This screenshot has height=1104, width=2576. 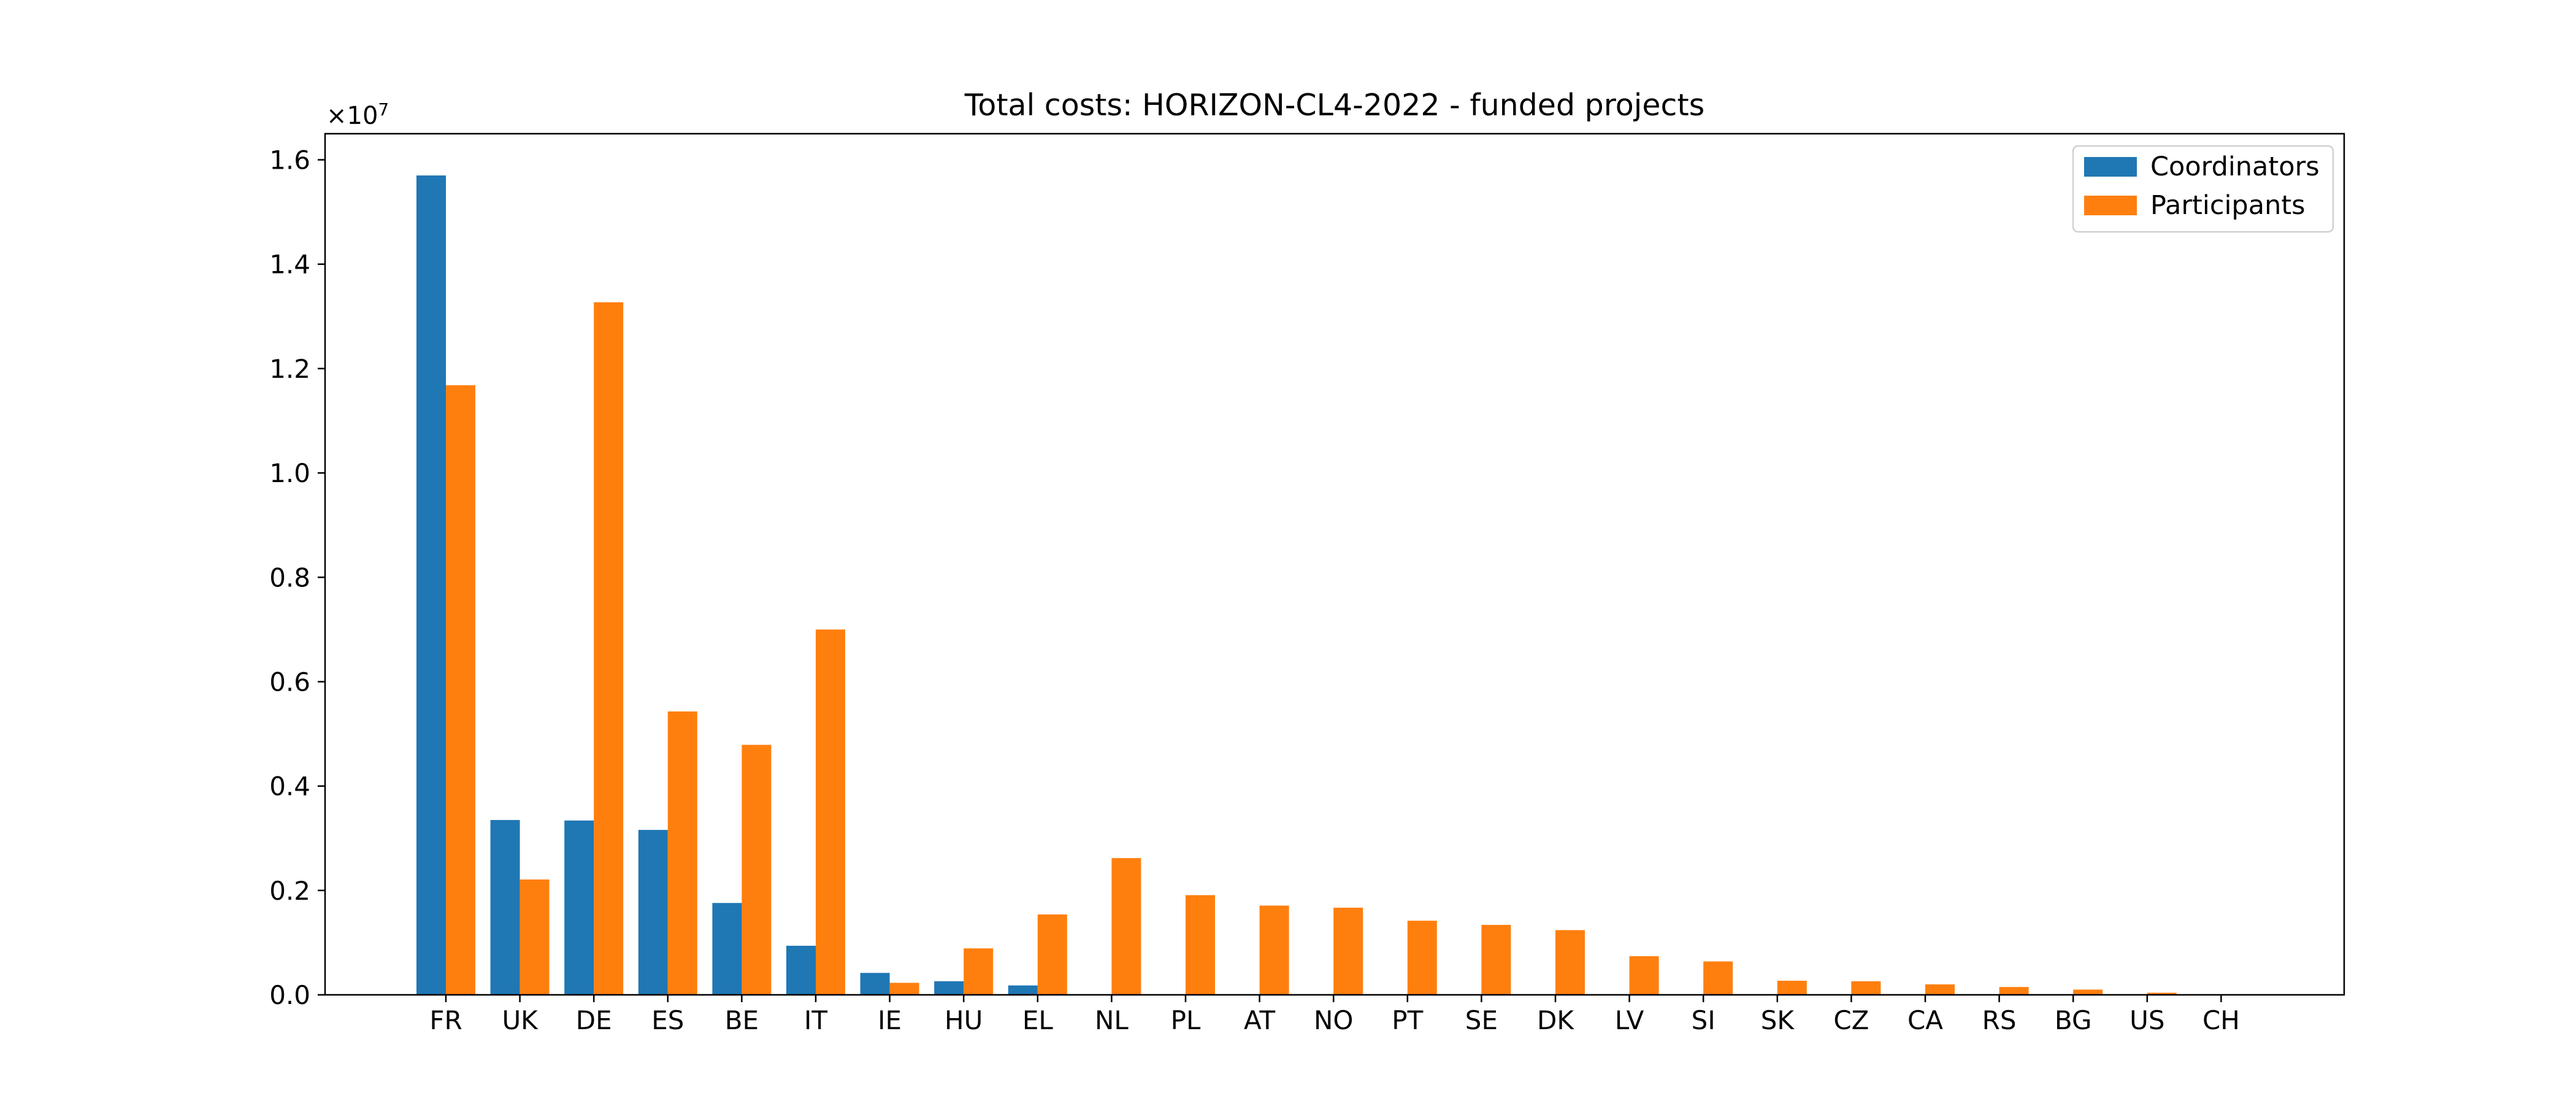 What do you see at coordinates (1348, 951) in the screenshot?
I see `bar-participants-no` at bounding box center [1348, 951].